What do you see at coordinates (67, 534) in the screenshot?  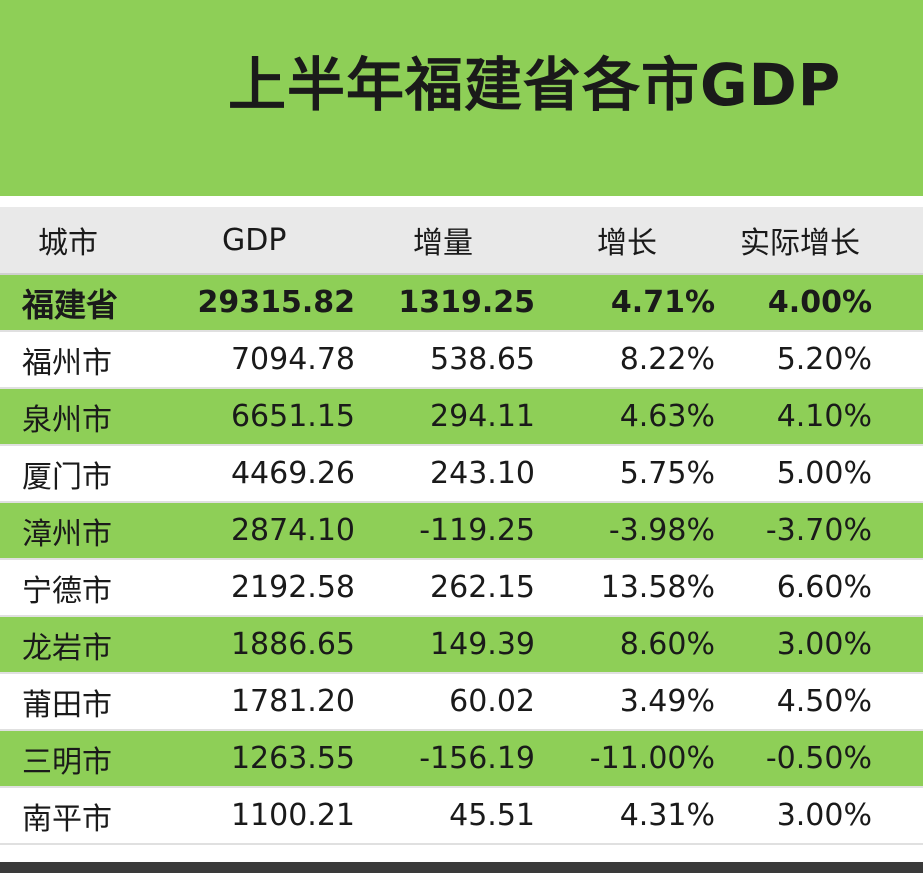 I see `cell-city: 漳州市` at bounding box center [67, 534].